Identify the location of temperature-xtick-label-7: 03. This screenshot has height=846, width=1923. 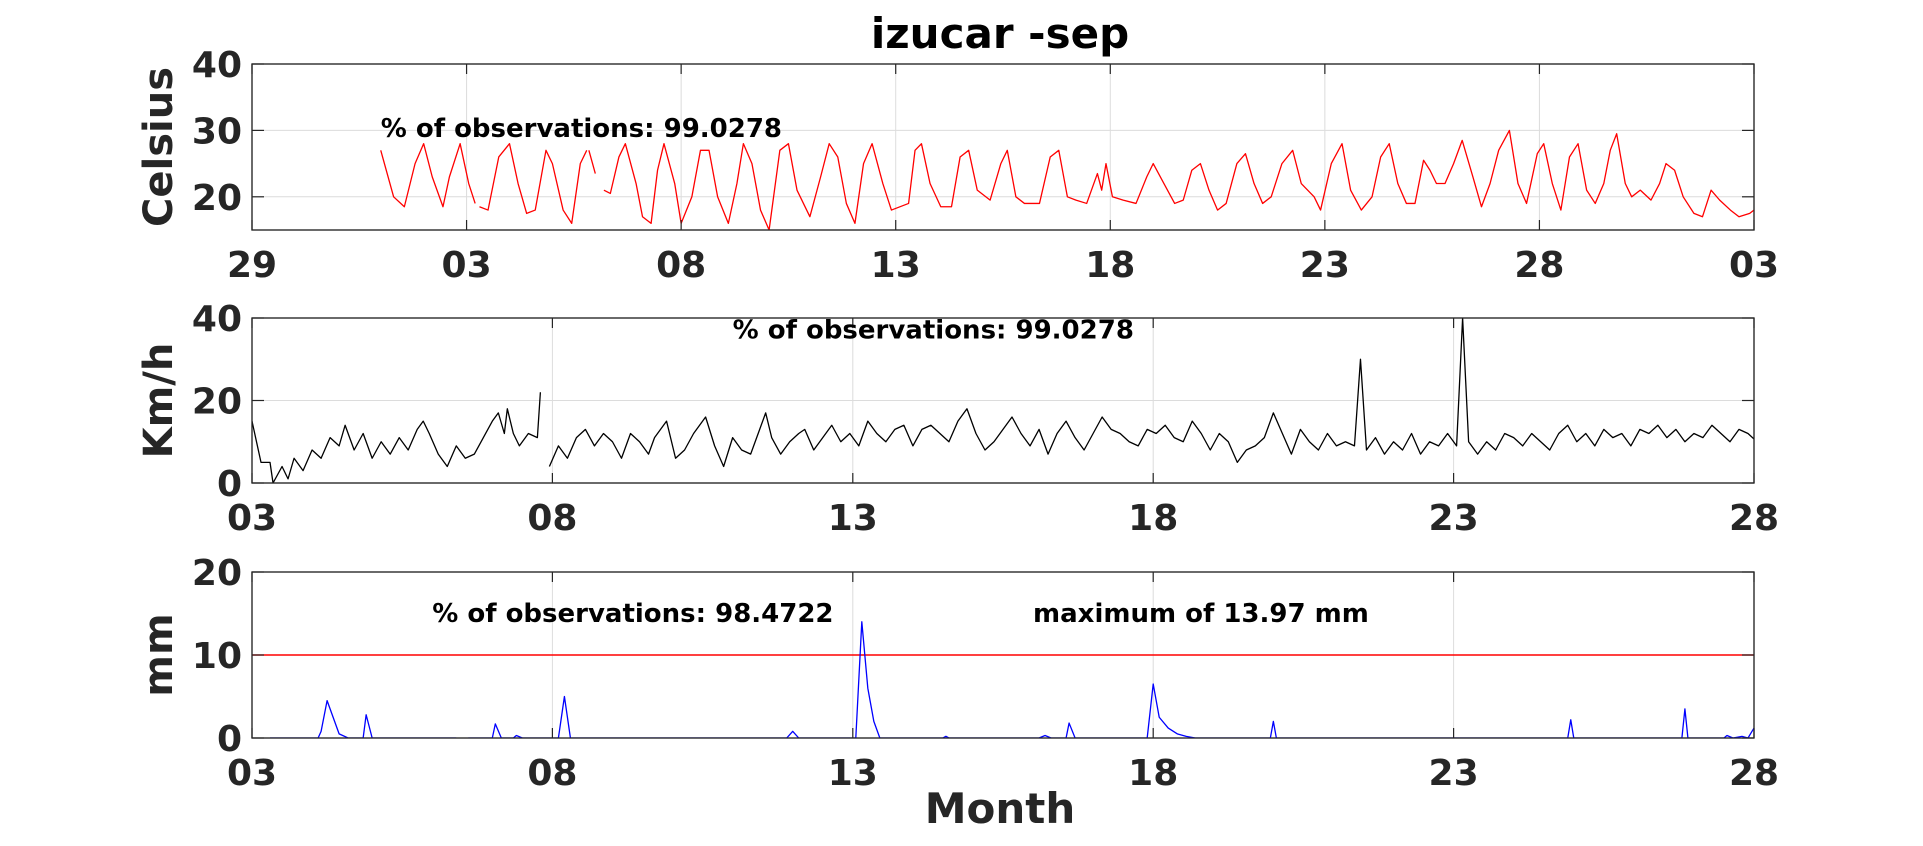
(1754, 265).